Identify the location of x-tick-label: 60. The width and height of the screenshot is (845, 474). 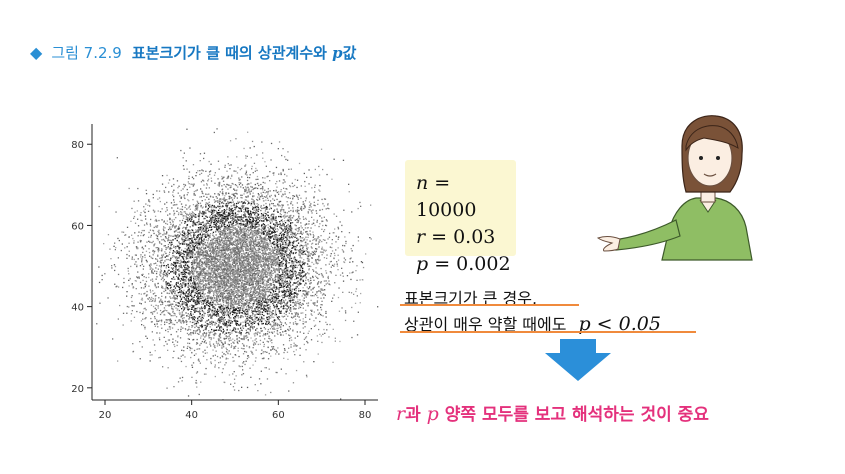
(278, 415).